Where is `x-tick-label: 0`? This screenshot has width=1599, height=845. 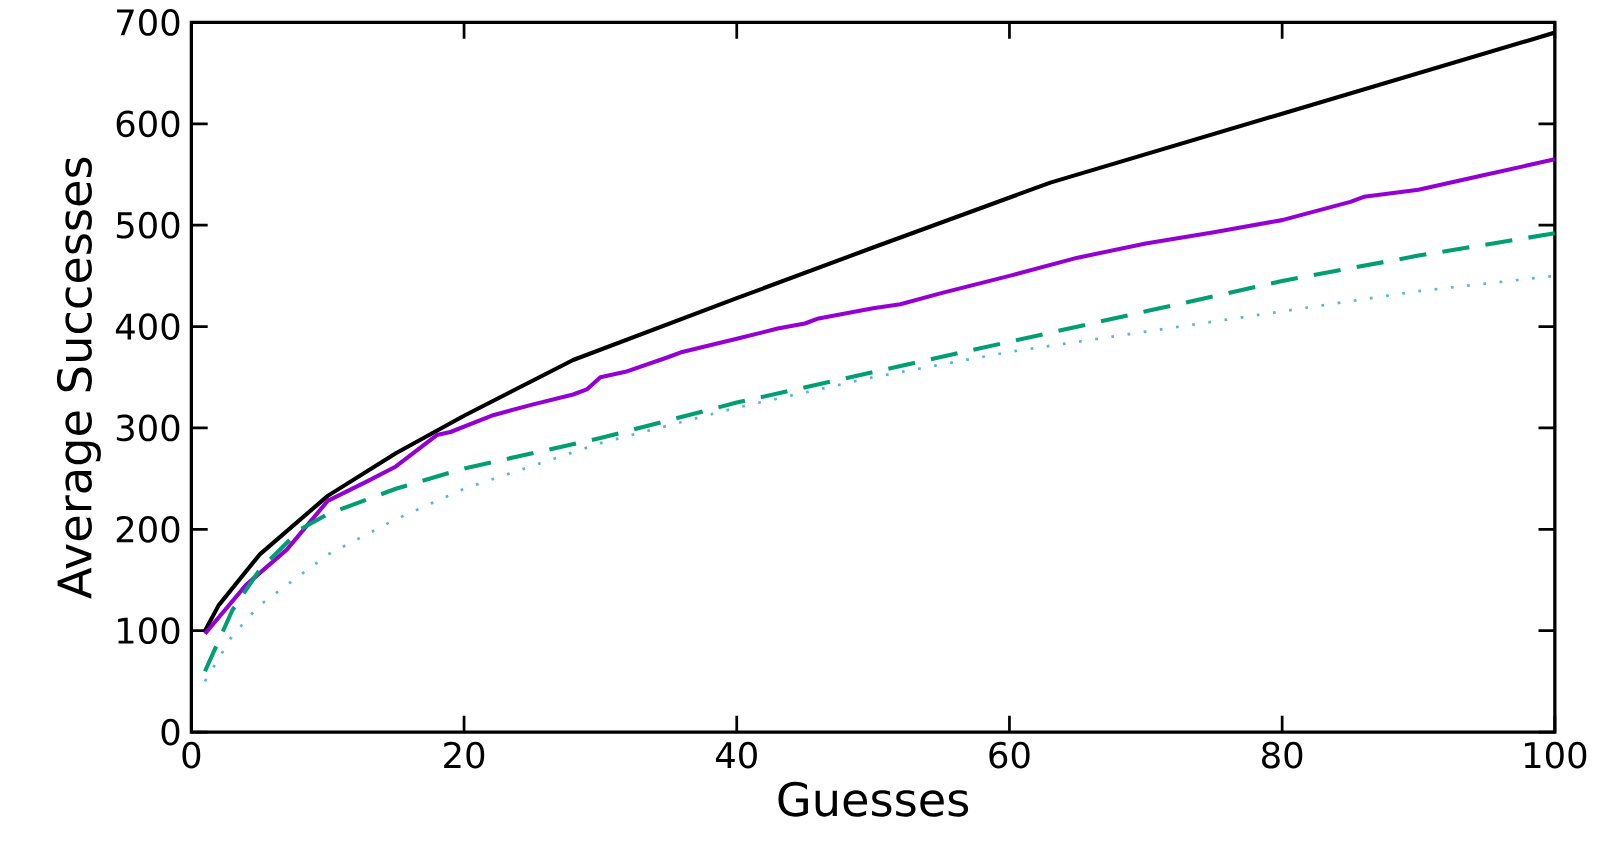 x-tick-label: 0 is located at coordinates (191, 755).